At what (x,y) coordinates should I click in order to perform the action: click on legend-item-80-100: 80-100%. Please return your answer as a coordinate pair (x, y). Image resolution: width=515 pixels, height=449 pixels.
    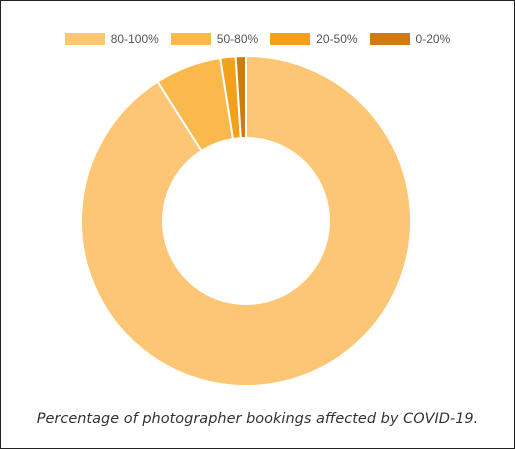
    Looking at the image, I should click on (111, 39).